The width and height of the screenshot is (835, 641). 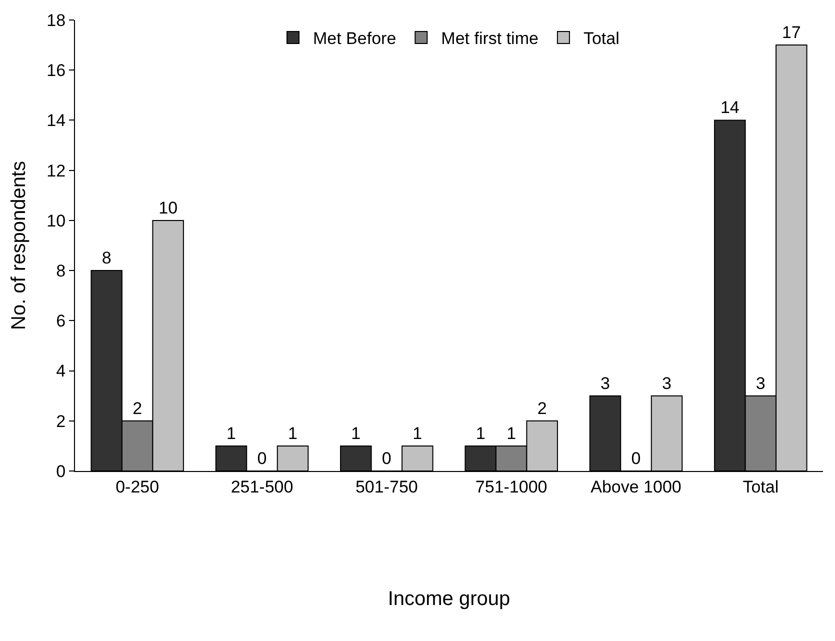 I want to click on data-label: 10, so click(x=168, y=208).